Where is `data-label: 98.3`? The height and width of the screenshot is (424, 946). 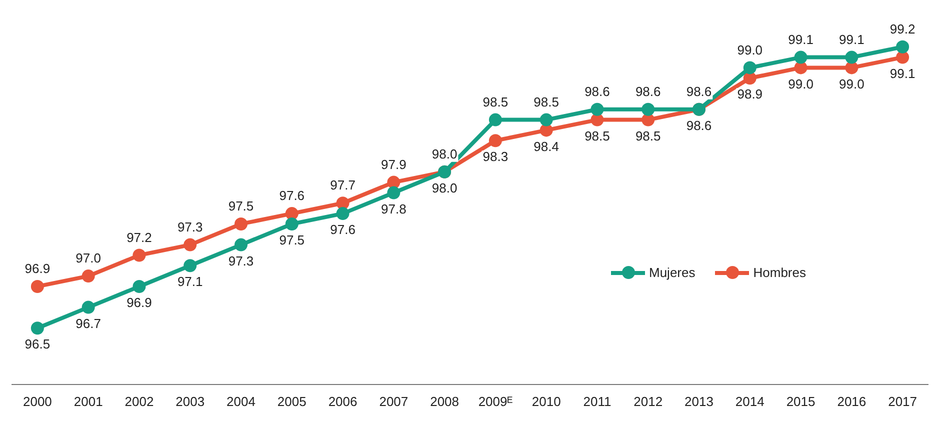 data-label: 98.3 is located at coordinates (495, 156).